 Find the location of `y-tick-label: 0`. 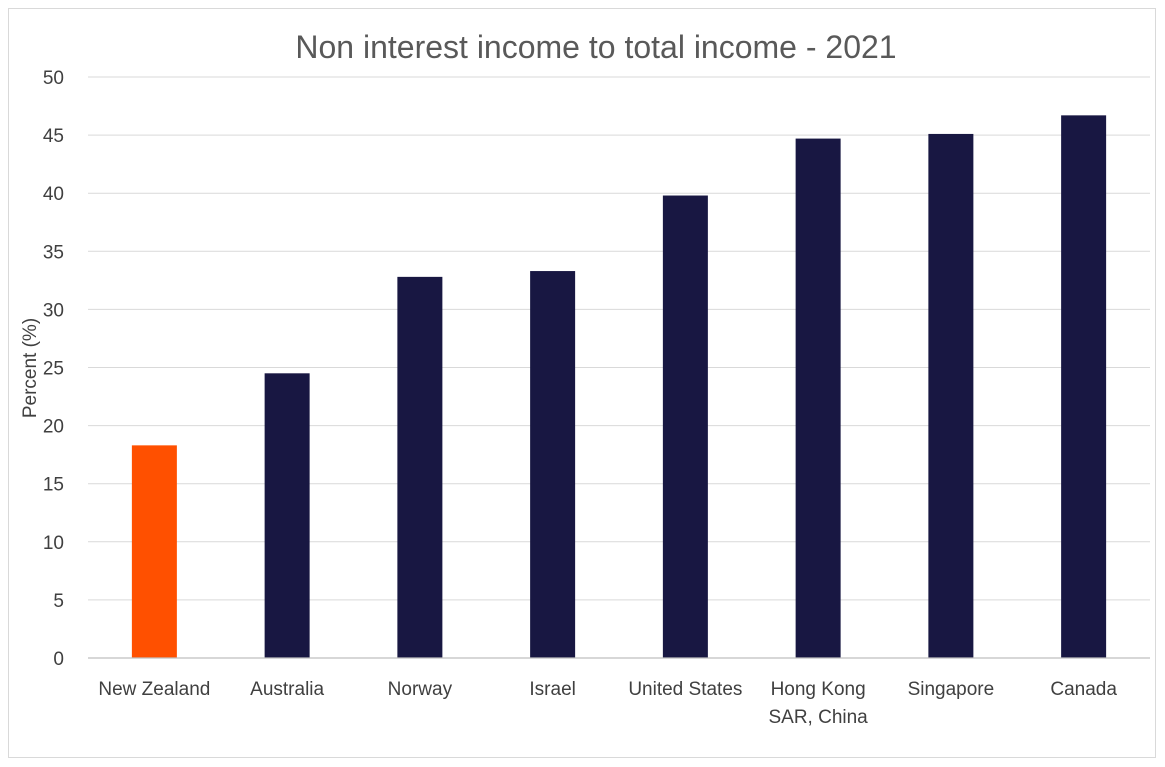

y-tick-label: 0 is located at coordinates (58, 659).